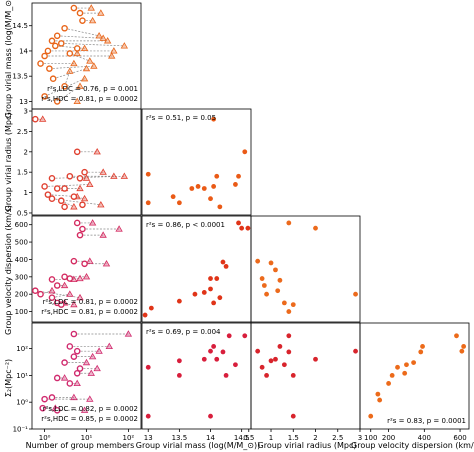  What do you see at coordinates (8, 59) in the screenshot?
I see `y-axis-label-mass: Group virial mass (log(M/M_⊙))` at bounding box center [8, 59].